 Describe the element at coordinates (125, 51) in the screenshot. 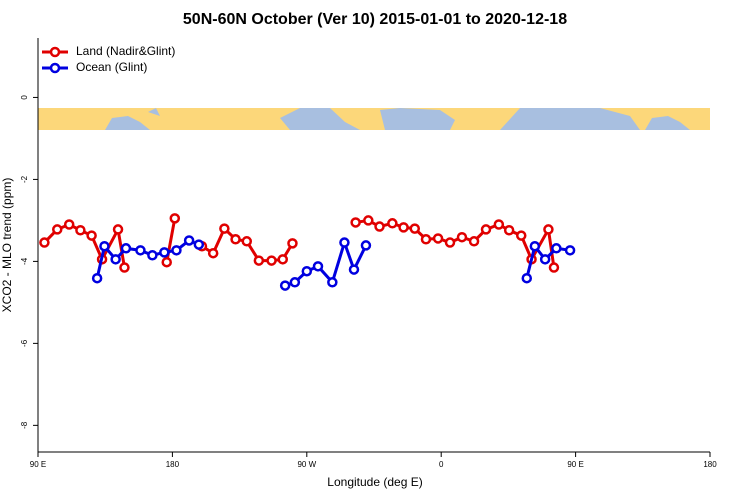

I see `legend-label: Land (Nadir&Glint)` at that location.